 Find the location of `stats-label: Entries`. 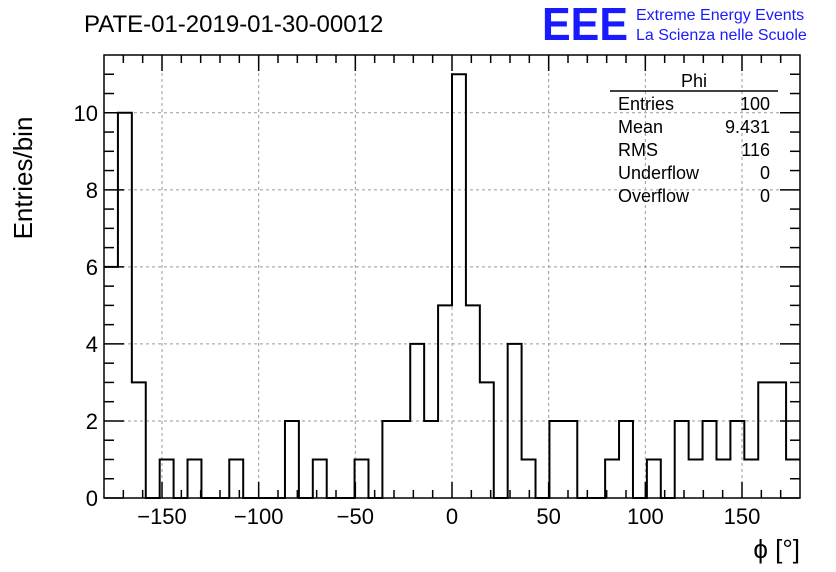

stats-label: Entries is located at coordinates (646, 104).